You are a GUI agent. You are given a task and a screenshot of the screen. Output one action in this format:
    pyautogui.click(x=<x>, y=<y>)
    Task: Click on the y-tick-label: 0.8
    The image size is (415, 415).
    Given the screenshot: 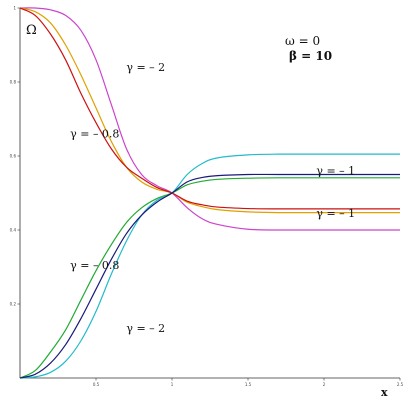 What is the action you would take?
    pyautogui.click(x=13, y=82)
    